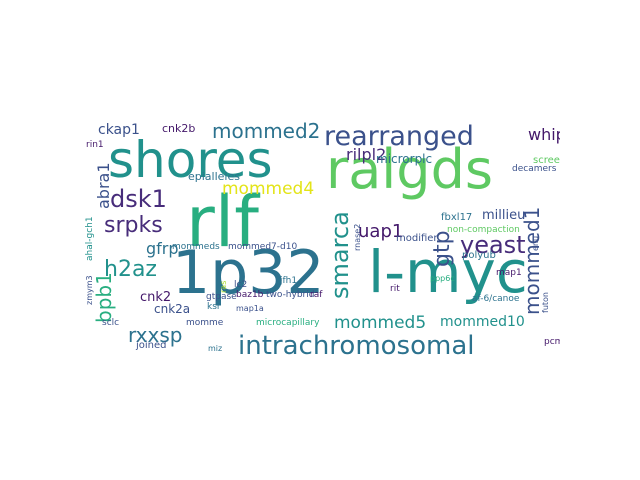 The width and height of the screenshot is (640, 480). What do you see at coordinates (133, 225) in the screenshot?
I see `cloud-word: srpks` at bounding box center [133, 225].